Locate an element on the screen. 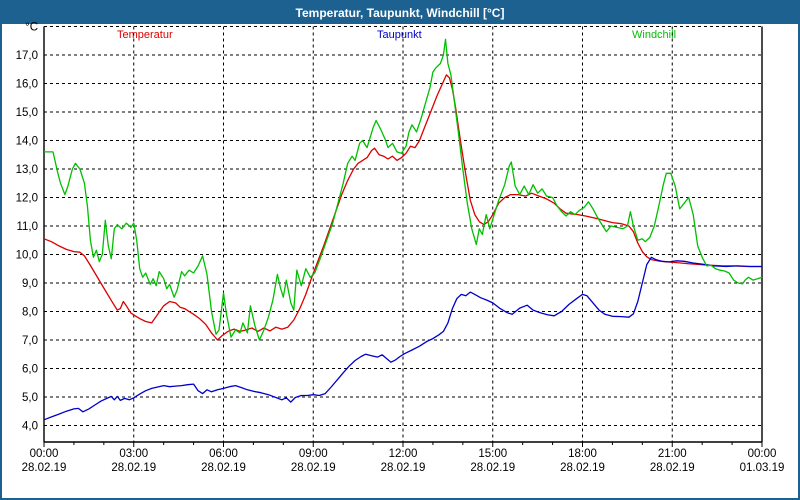 The height and width of the screenshot is (500, 800). legend-label-windchill: Windchill is located at coordinates (654, 35).